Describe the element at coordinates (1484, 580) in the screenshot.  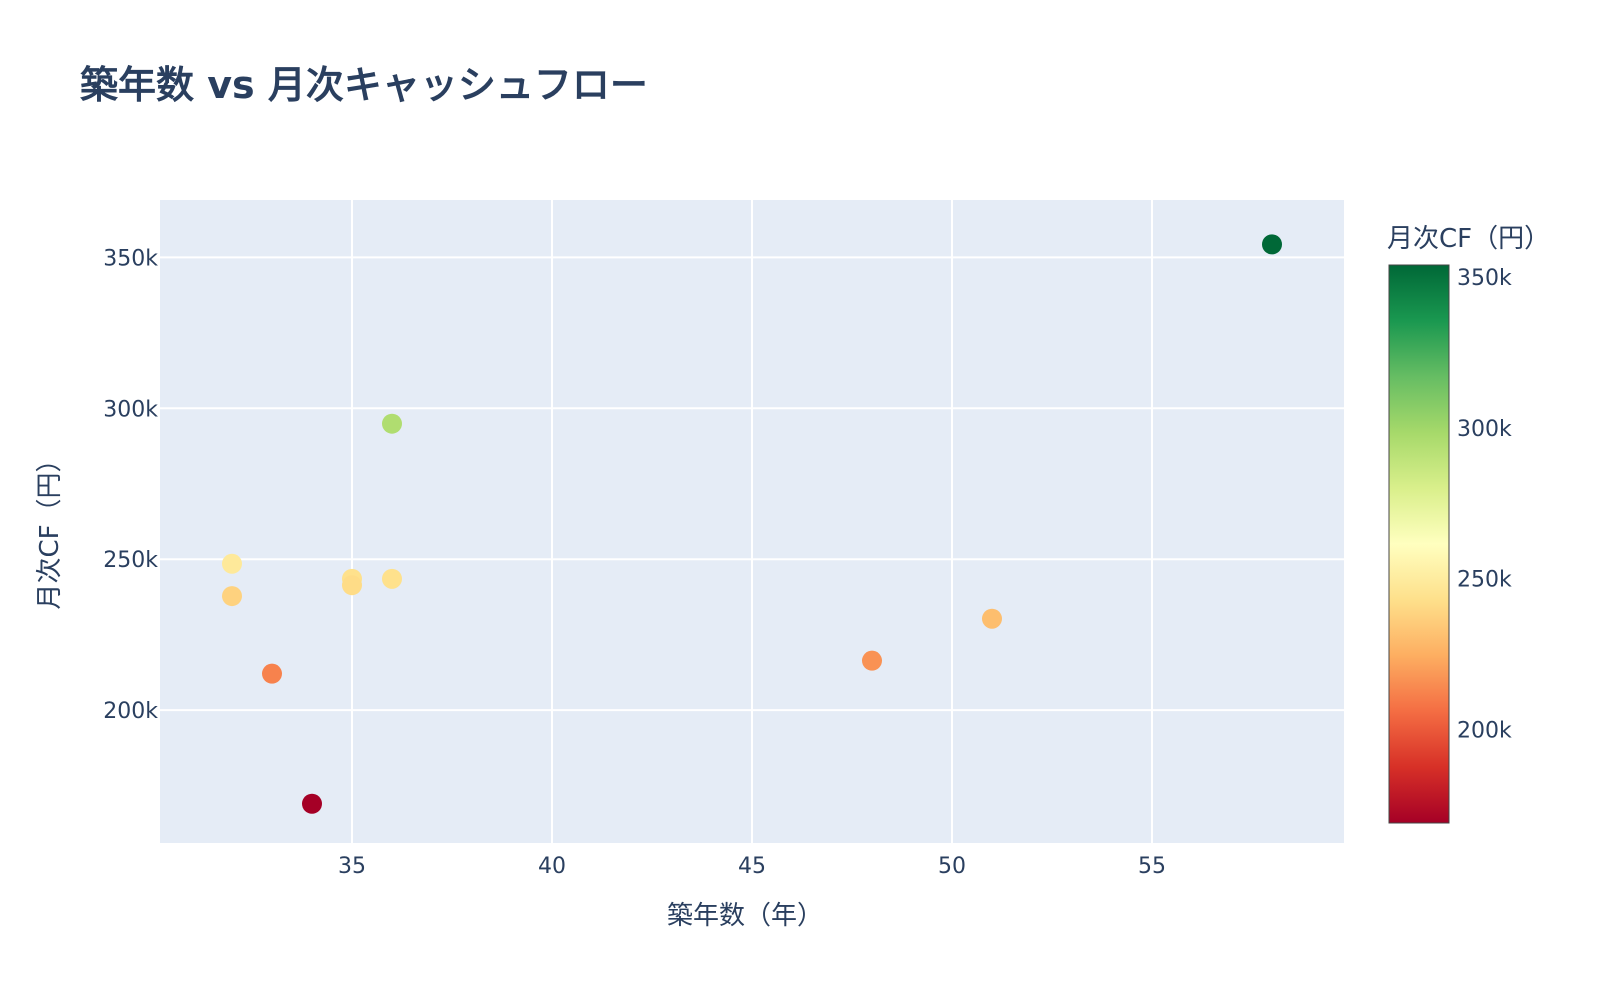
I see `colorbar-tick-label: 250k` at that location.